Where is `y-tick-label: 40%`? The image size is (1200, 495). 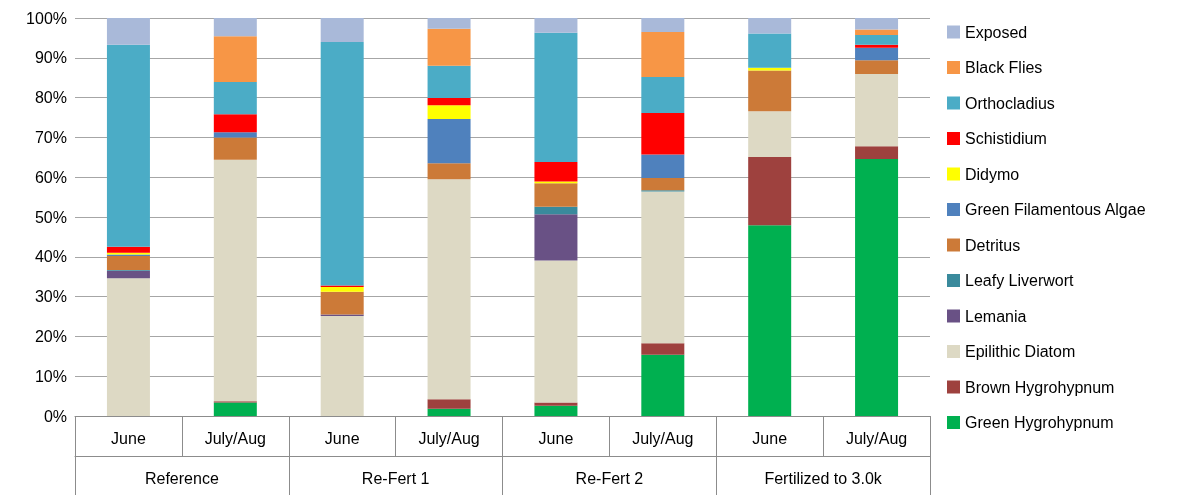 y-tick-label: 40% is located at coordinates (50, 257).